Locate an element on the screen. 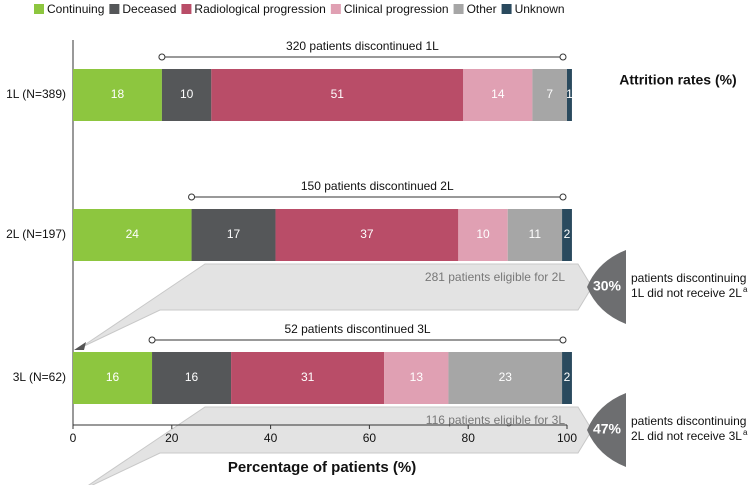 The image size is (752, 485). attrition-title: Attrition rates (%) is located at coordinates (677, 80).